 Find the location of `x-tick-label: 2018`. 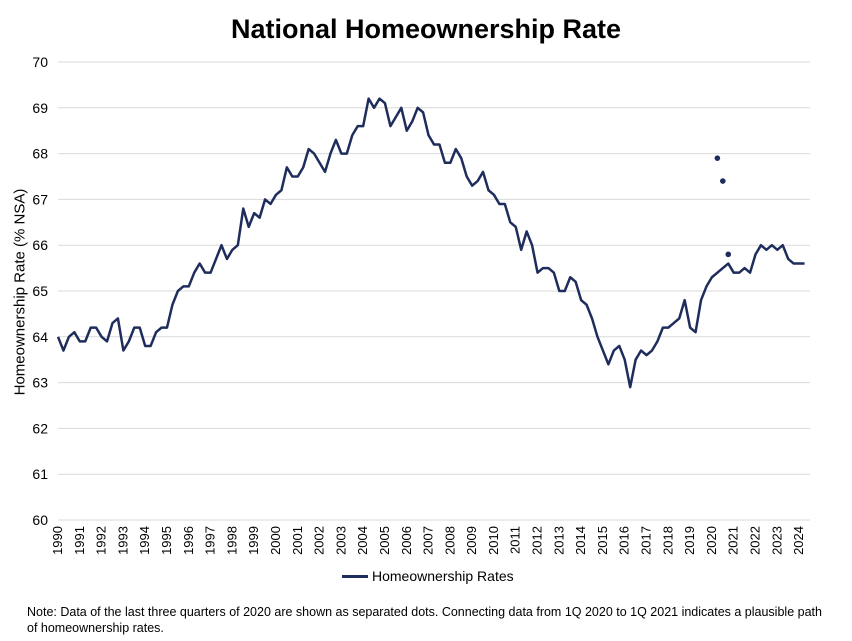

x-tick-label: 2018 is located at coordinates (667, 540).